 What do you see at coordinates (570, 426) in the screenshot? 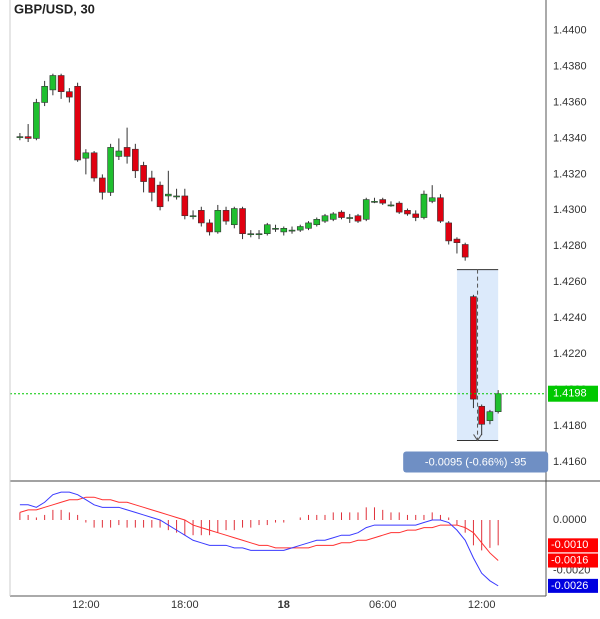
I see `y-tick-label: 1.4180` at bounding box center [570, 426].